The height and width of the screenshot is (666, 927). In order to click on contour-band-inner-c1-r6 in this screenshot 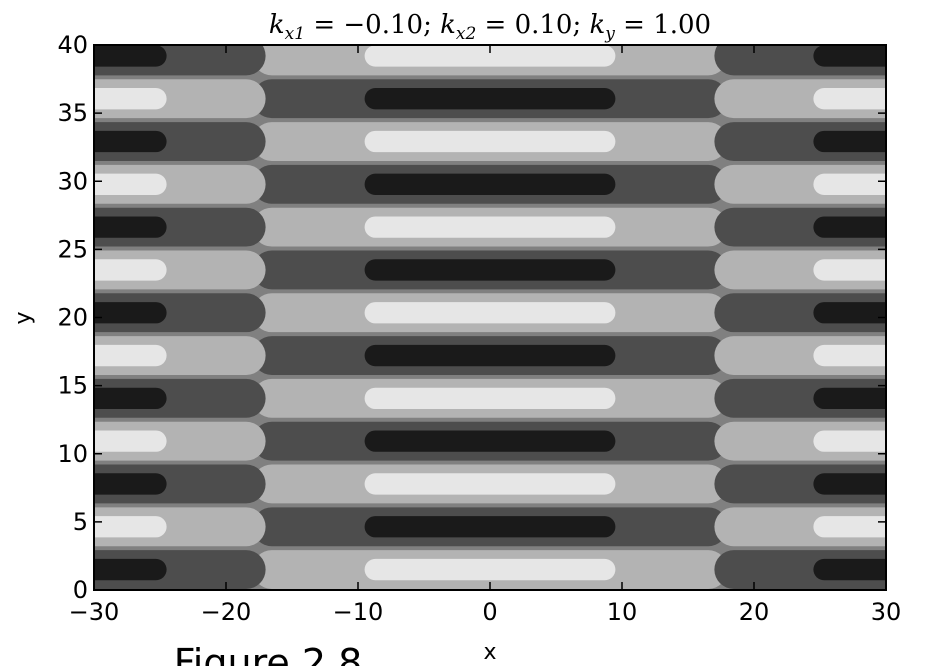, I will do `click(130, 313)`.